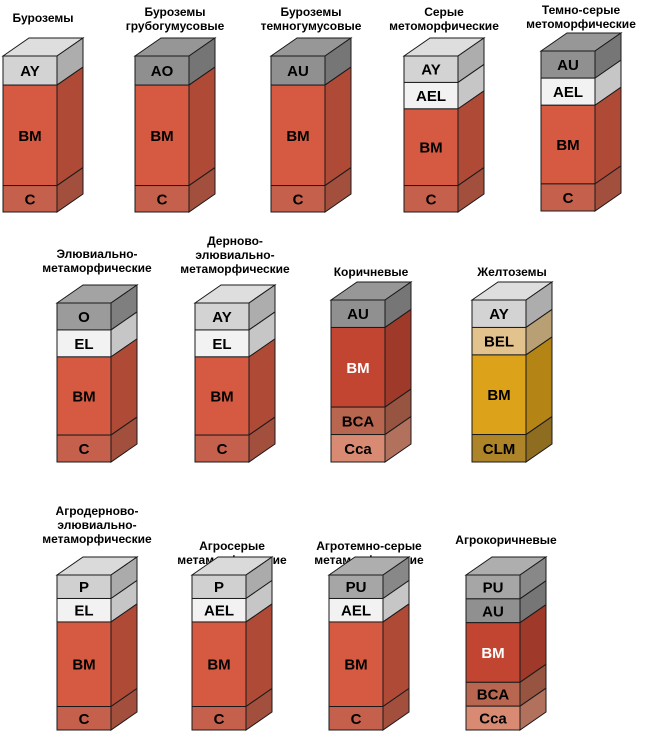  I want to click on horizon-cca: Cca, so click(371, 439).